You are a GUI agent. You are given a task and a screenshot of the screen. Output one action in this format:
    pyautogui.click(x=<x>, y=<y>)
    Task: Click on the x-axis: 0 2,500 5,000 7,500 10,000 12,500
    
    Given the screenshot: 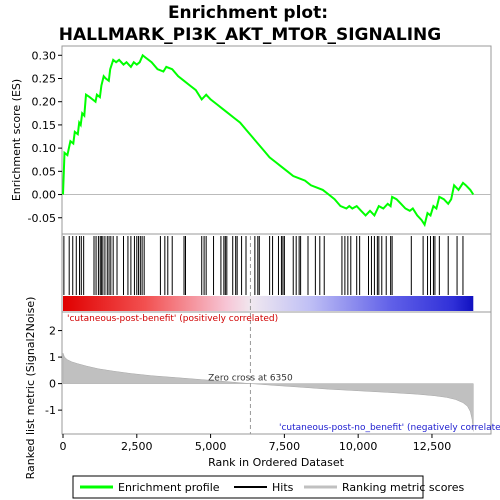 What is the action you would take?
    pyautogui.click(x=256, y=443)
    